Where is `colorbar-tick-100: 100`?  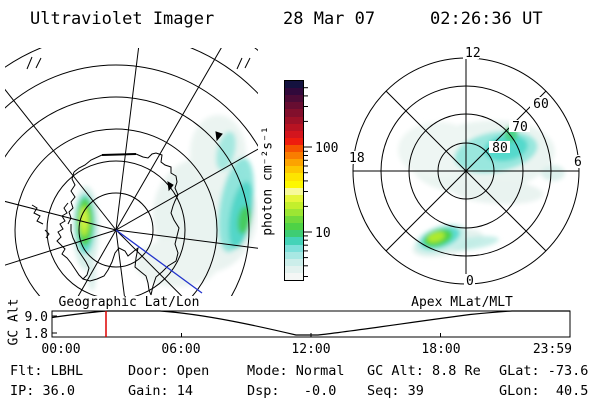
colorbar-tick-100: 100 is located at coordinates (326, 148).